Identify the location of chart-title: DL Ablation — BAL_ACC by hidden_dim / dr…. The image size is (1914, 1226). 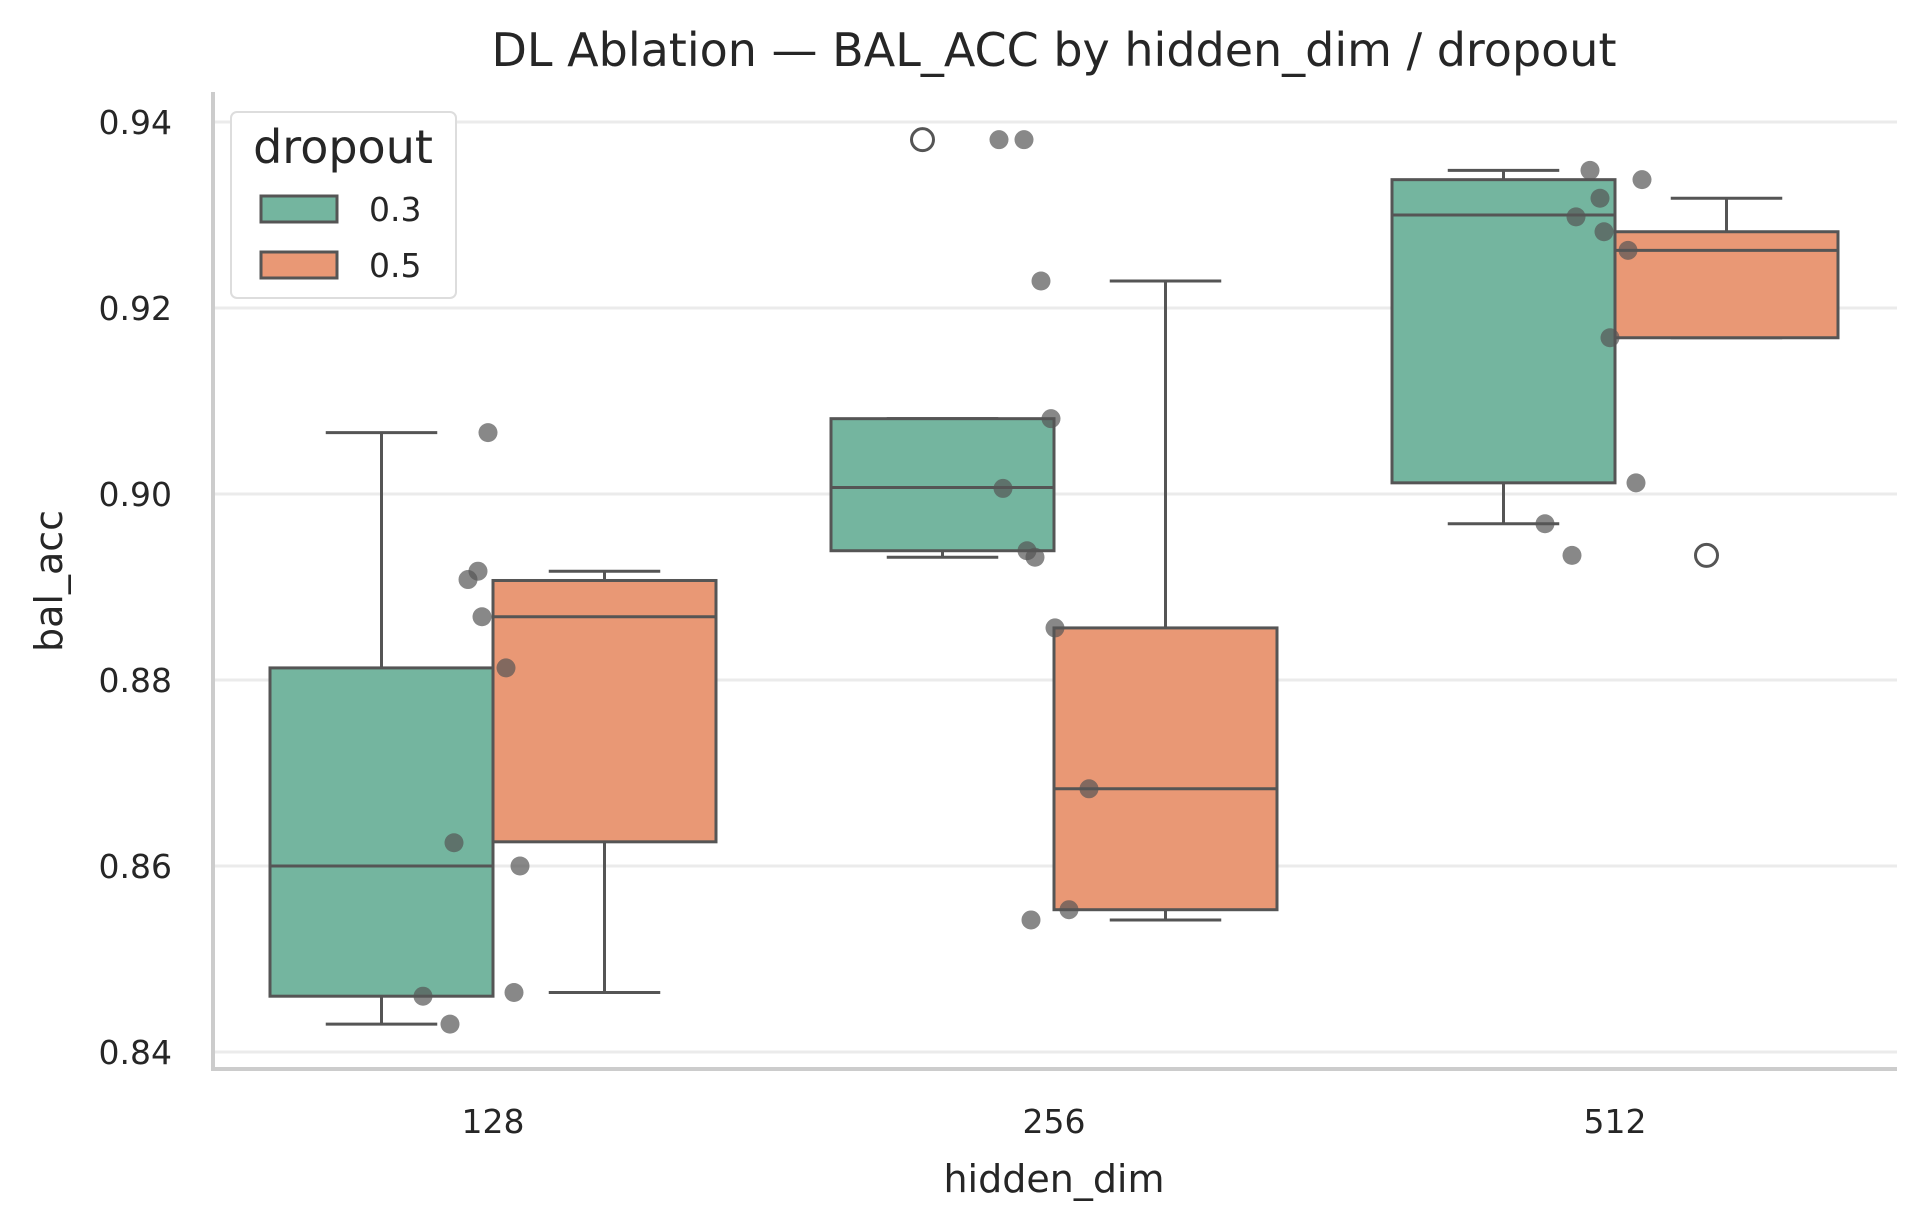
(1054, 50).